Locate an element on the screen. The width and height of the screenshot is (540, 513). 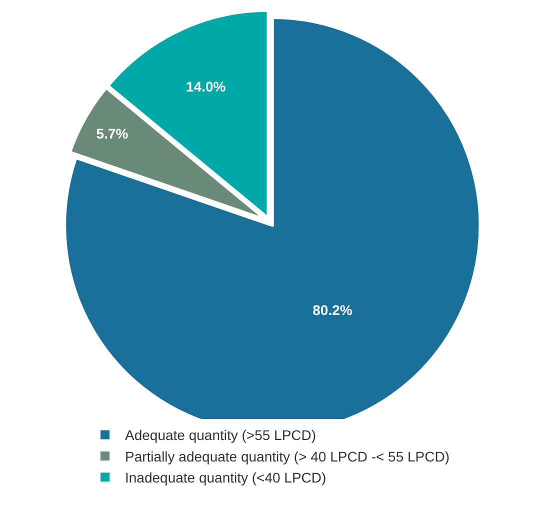
data-label: 5.7% is located at coordinates (112, 134).